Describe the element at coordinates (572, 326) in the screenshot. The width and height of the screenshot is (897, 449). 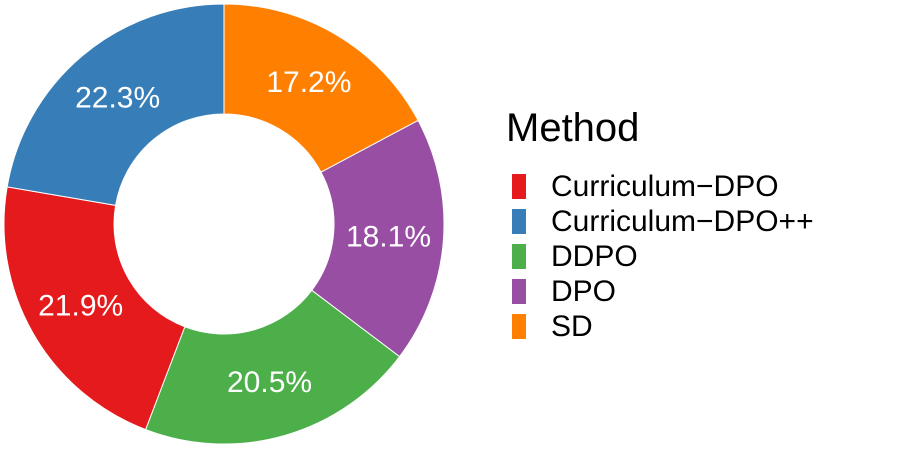
I see `legend-label-sd: SD` at that location.